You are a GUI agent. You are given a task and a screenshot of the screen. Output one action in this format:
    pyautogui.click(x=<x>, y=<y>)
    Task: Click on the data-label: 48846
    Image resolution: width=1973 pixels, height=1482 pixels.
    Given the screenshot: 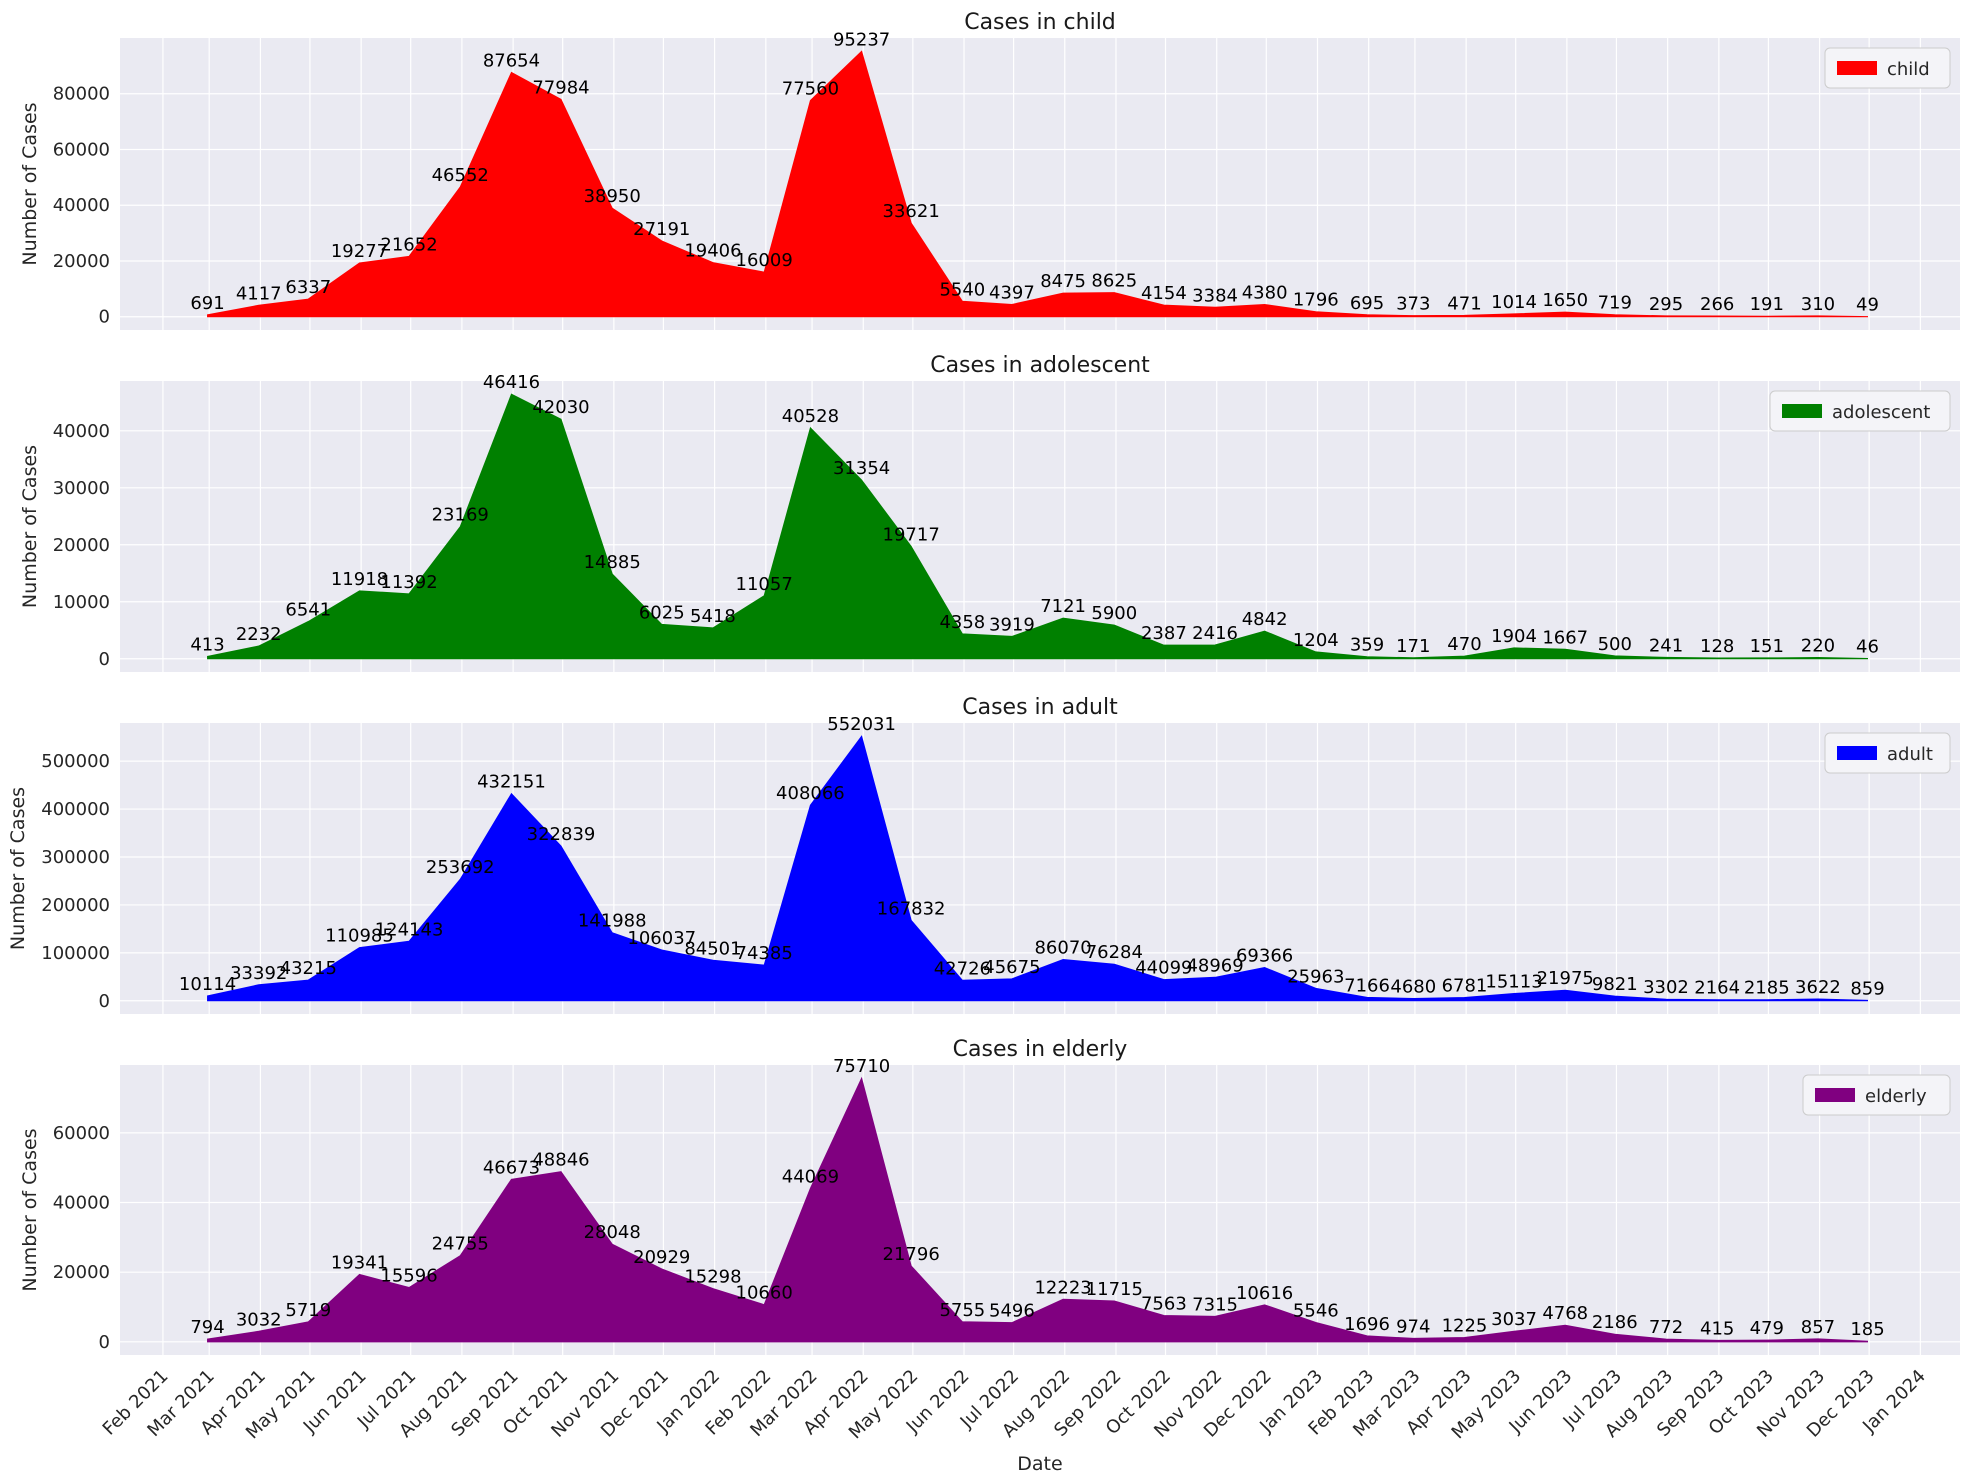 What is the action you would take?
    pyautogui.click(x=560, y=1160)
    